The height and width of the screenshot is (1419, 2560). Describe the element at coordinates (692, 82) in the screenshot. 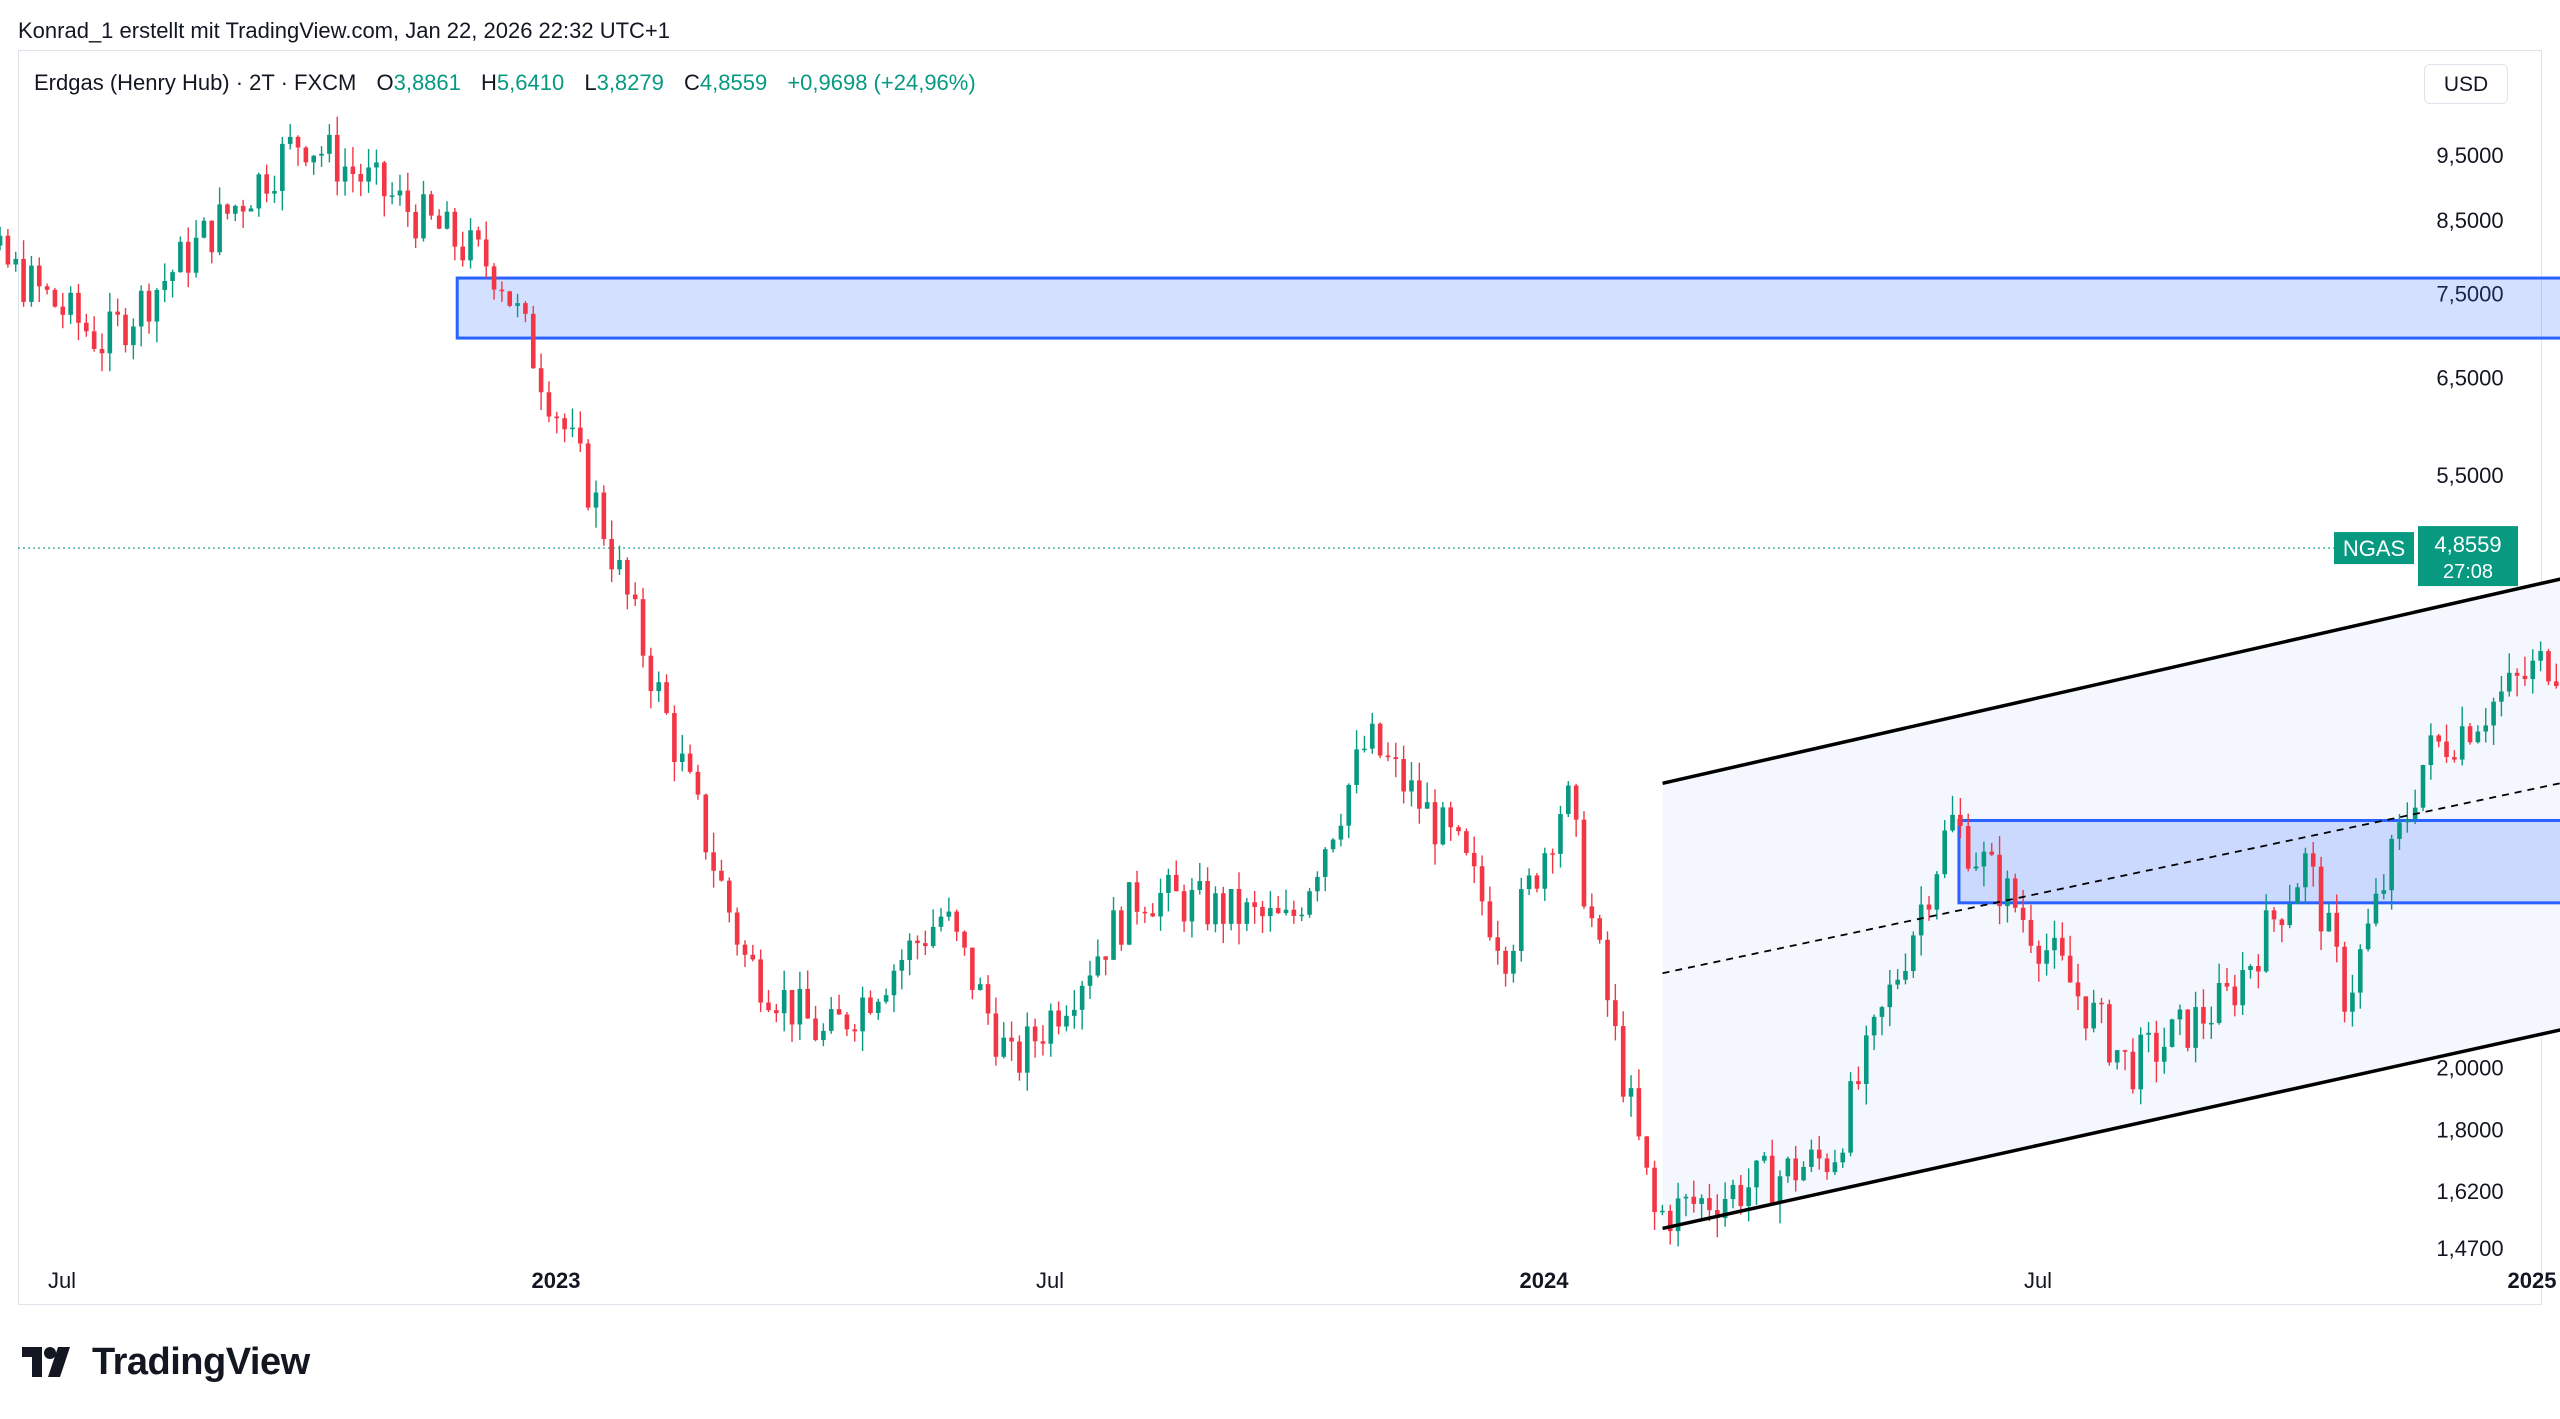

I see `close-label: C` at that location.